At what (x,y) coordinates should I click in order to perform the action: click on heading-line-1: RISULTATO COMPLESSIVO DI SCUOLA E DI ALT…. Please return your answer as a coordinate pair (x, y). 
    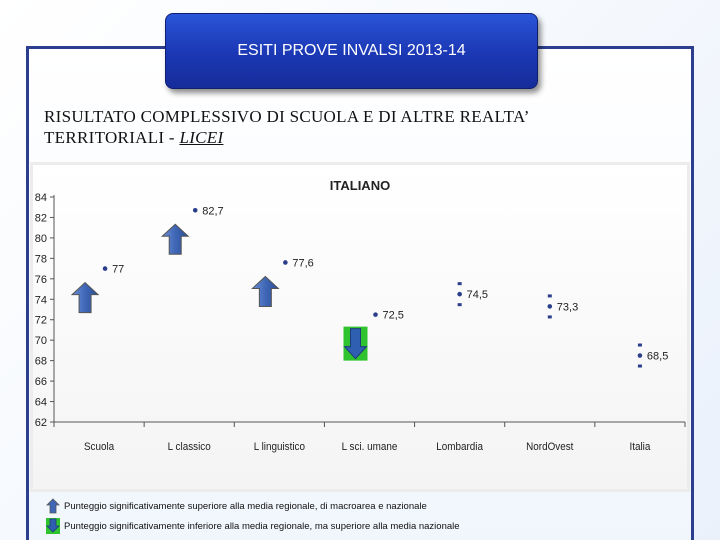
    Looking at the image, I should click on (287, 116).